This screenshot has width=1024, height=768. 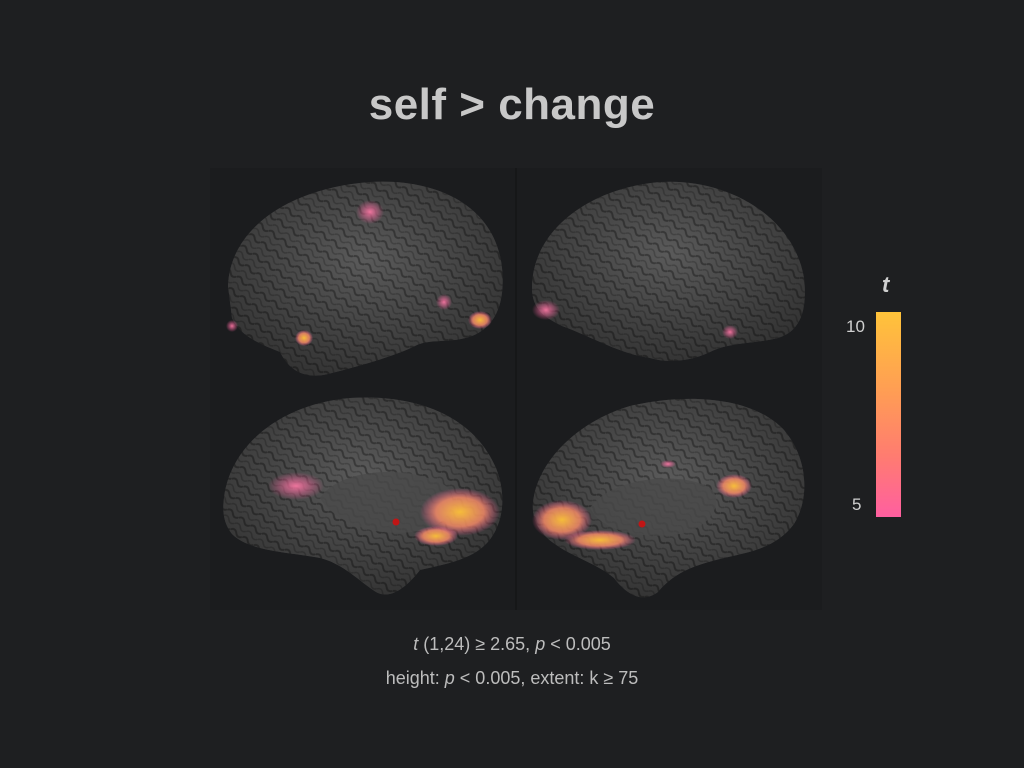 I want to click on threshold-caption: t (1,24) ≥ 2.65, p < 0.005, so click(x=512, y=644).